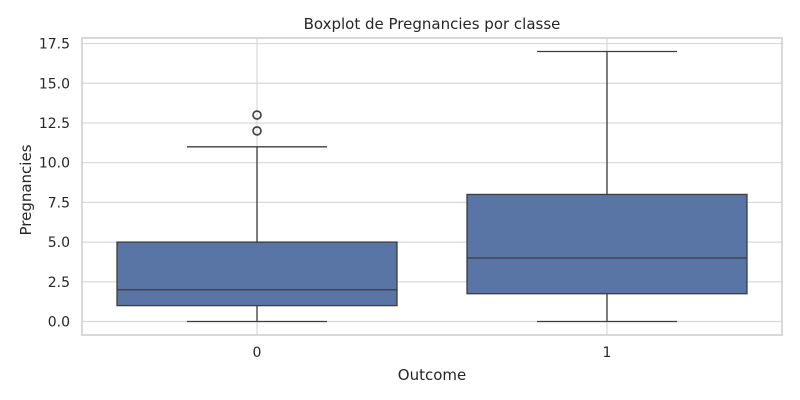 Image resolution: width=800 pixels, height=400 pixels. What do you see at coordinates (26, 189) in the screenshot?
I see `y-axis-label: Pregnancies` at bounding box center [26, 189].